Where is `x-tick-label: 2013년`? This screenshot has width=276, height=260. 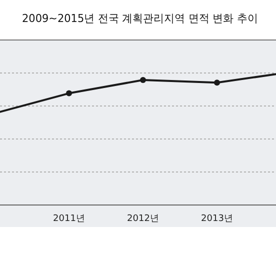 x-tick-label: 2013년 is located at coordinates (217, 219).